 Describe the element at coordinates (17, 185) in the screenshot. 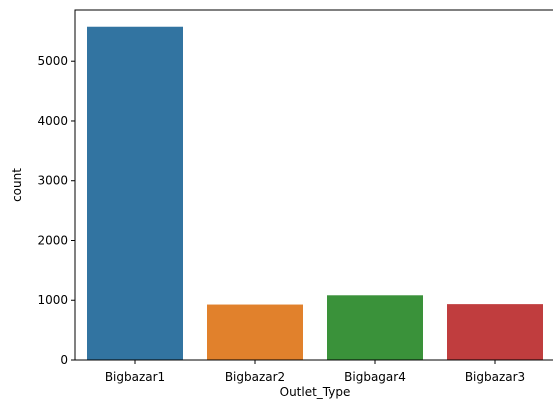

I see `y-axis-label: count` at that location.